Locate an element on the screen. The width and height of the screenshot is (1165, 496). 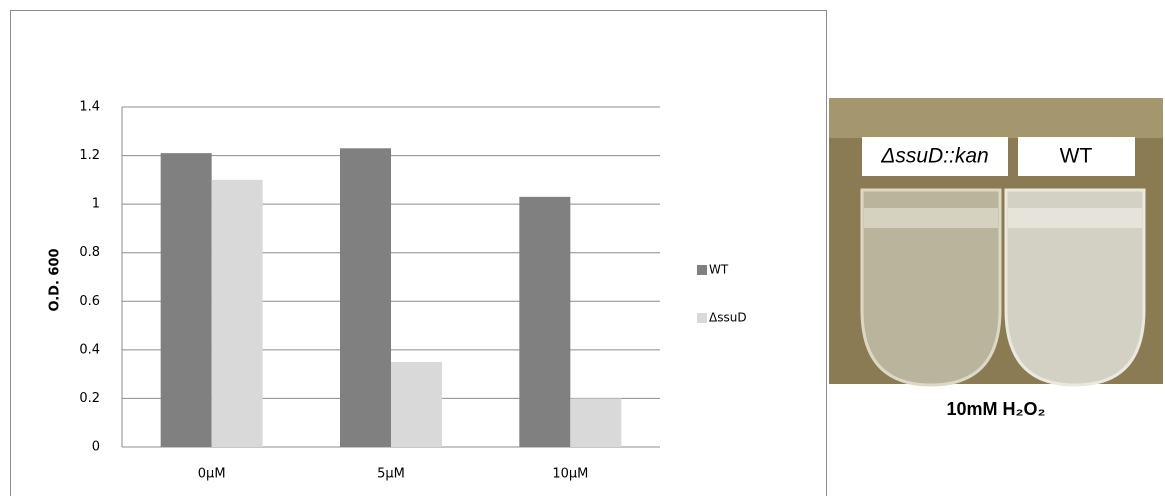
y-tick-label: 0 is located at coordinates (96, 447).